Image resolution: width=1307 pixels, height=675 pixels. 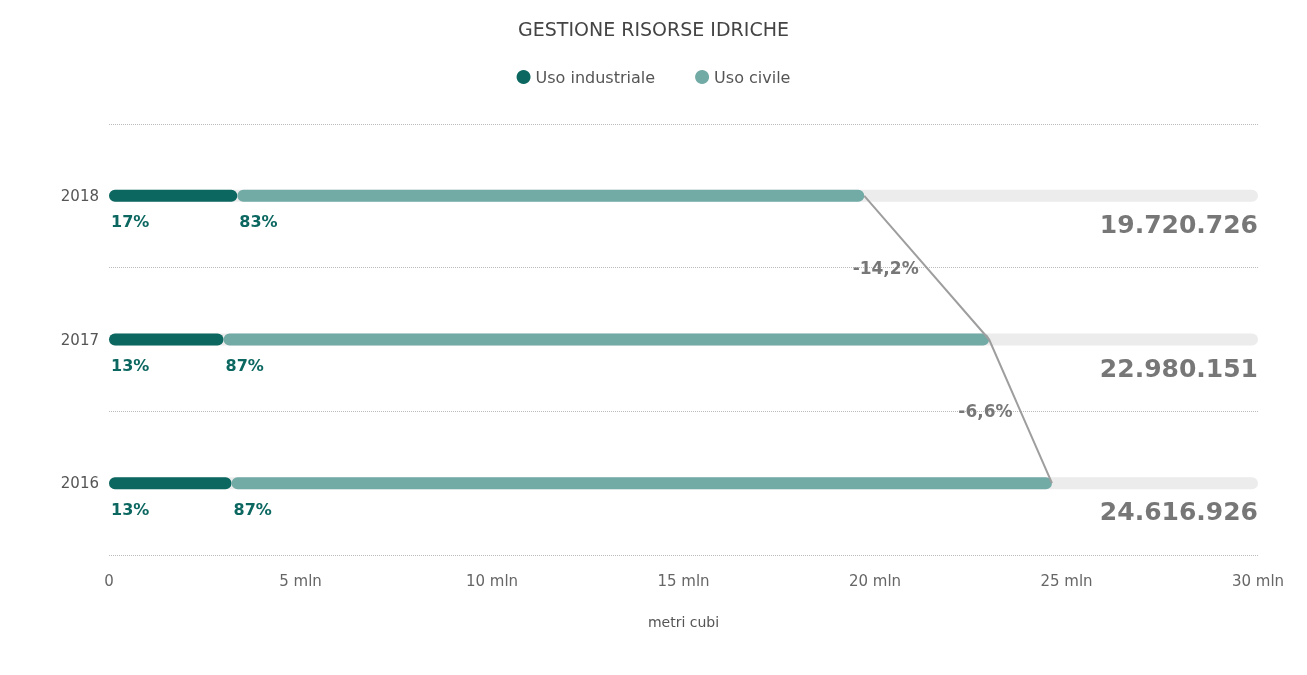 What do you see at coordinates (683, 622) in the screenshot?
I see `x-axis-title: metri cubi` at bounding box center [683, 622].